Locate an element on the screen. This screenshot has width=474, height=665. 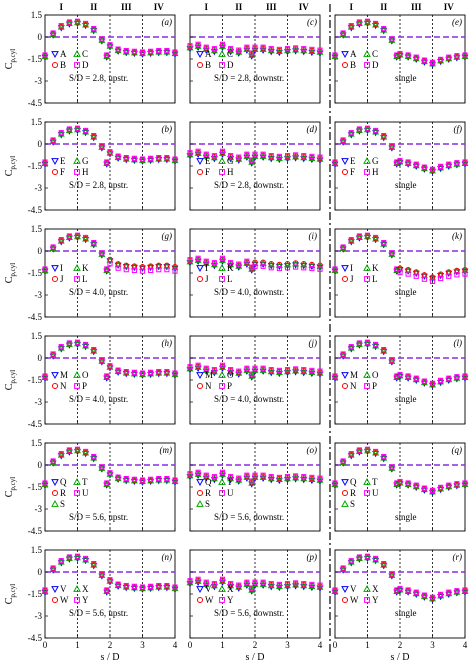
y-tick-label: -3 is located at coordinates (39, 295).